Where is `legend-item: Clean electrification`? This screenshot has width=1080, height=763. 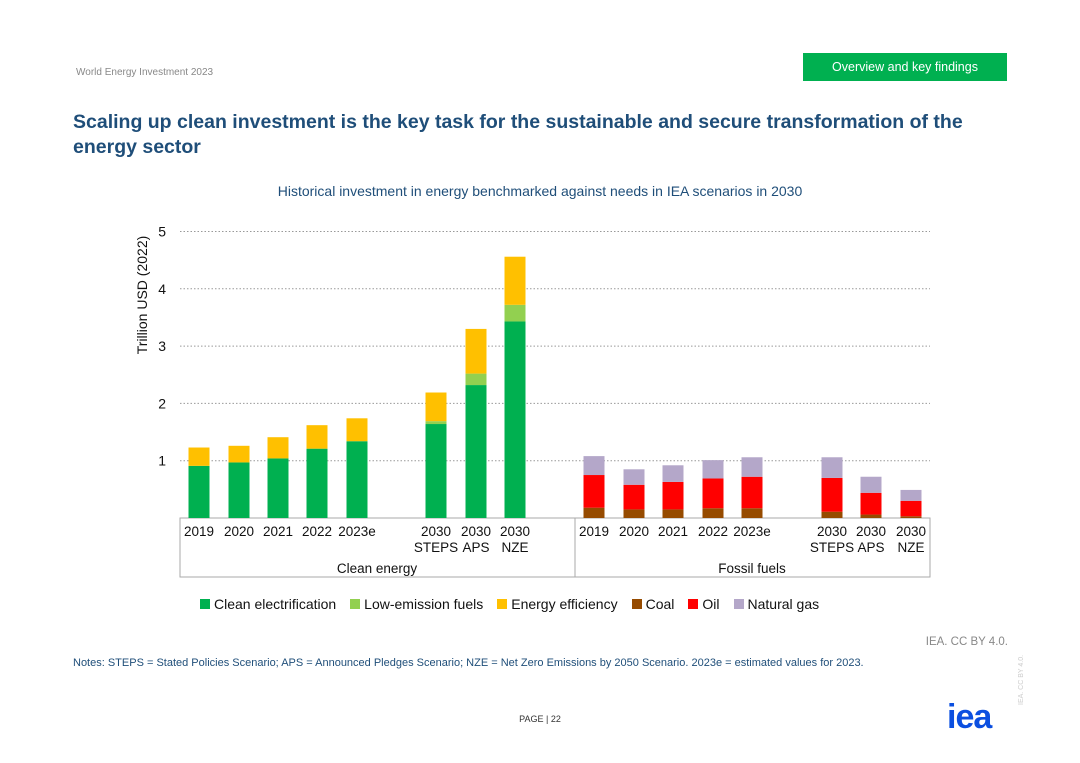 legend-item: Clean electrification is located at coordinates (268, 604).